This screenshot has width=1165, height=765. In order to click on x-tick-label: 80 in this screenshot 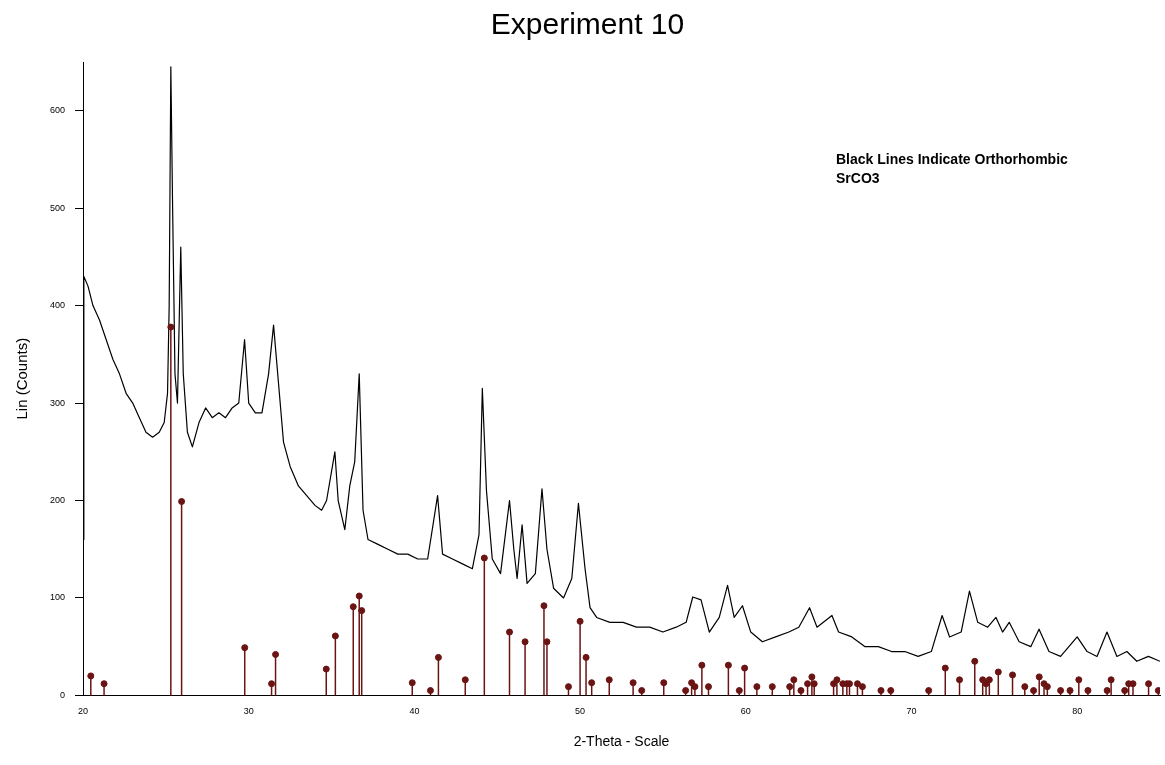, I will do `click(1077, 711)`.